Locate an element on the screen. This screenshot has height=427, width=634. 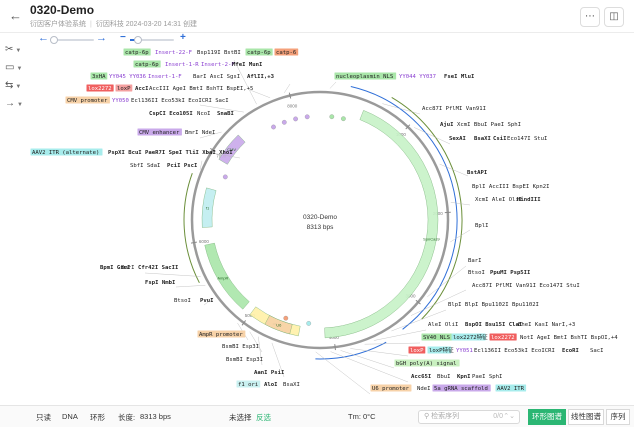
map-label: FspI NmbI is located at coordinates (160, 283).